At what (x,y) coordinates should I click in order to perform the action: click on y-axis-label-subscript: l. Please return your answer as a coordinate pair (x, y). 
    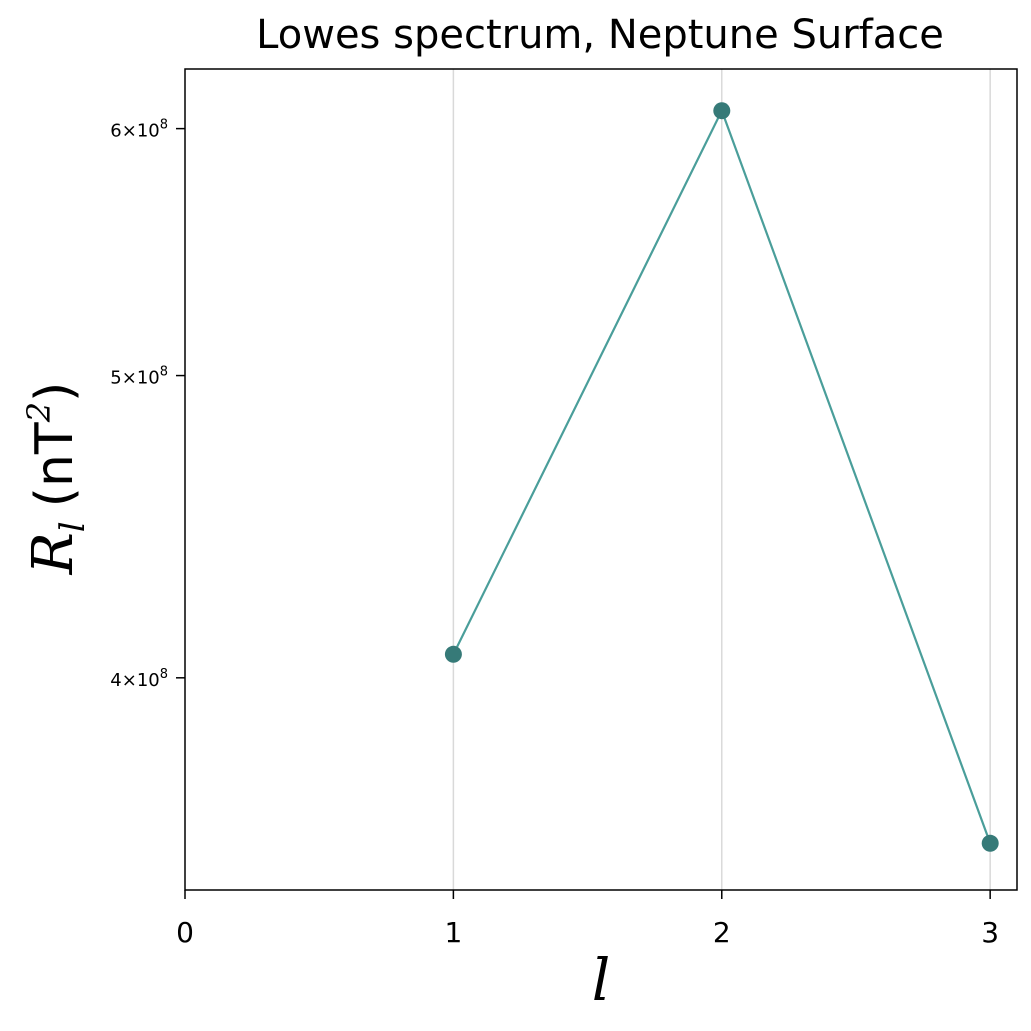
    Looking at the image, I should click on (73, 526).